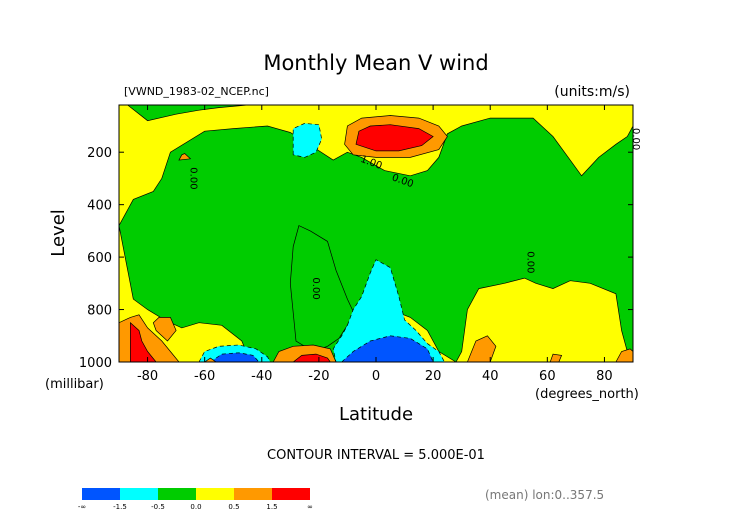 Image resolution: width=752 pixels, height=532 pixels. I want to click on file-label: [VWND_1983-02_NCEP.nc], so click(196, 91).